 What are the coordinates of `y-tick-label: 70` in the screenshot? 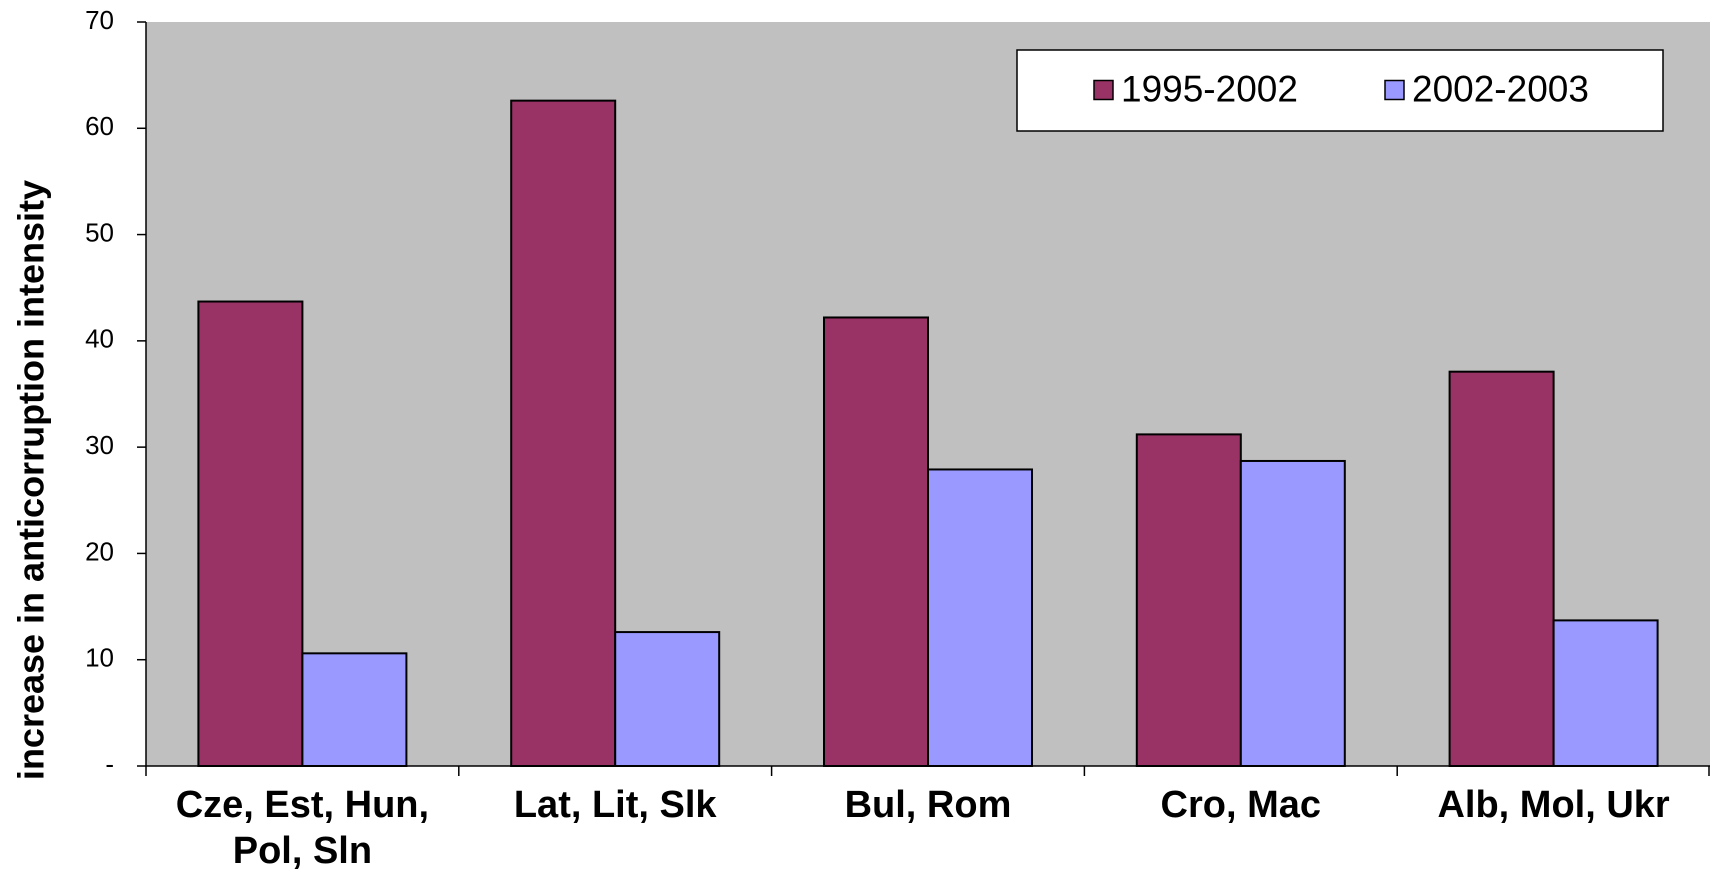 It's located at (99, 20).